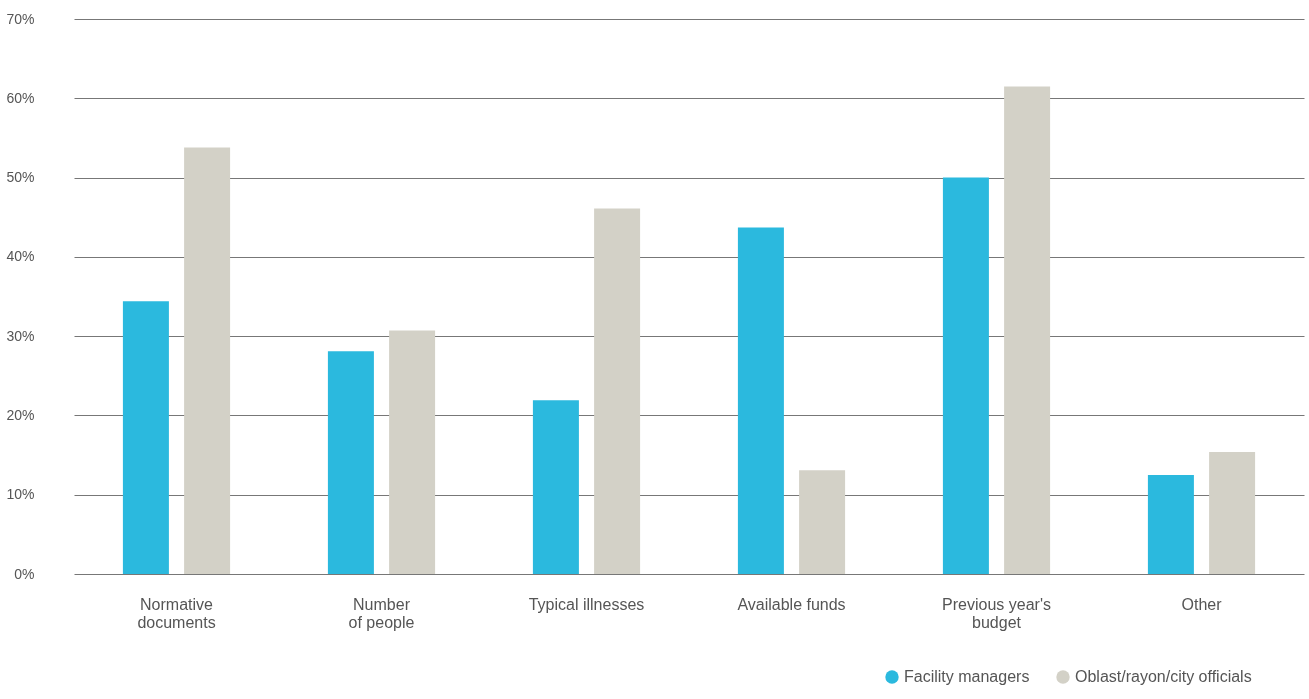 This screenshot has width=1309, height=699. Describe the element at coordinates (20, 256) in the screenshot. I see `y-tick-label: 40%` at that location.